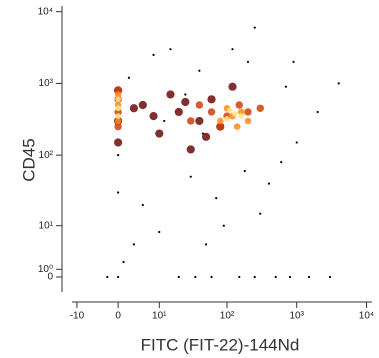 The image size is (379, 358). Describe the element at coordinates (46, 83) in the screenshot. I see `y-tick-label: 10³` at that location.